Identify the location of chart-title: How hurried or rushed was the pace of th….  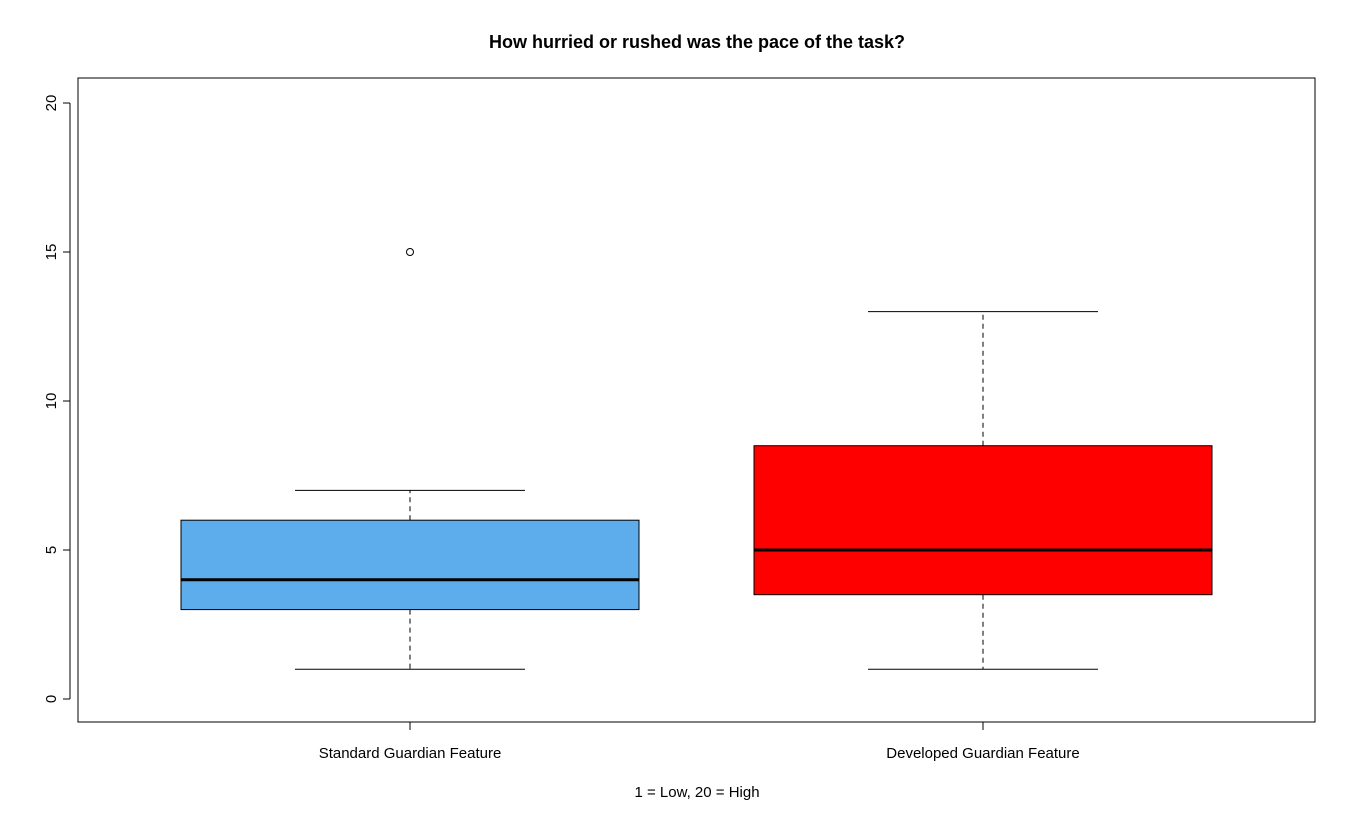
(697, 42).